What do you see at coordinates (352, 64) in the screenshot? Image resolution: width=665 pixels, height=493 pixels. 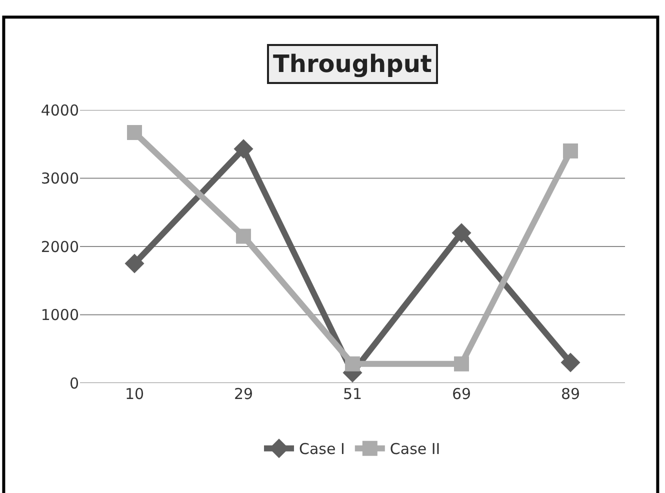 I see `chart-title: Throughput` at bounding box center [352, 64].